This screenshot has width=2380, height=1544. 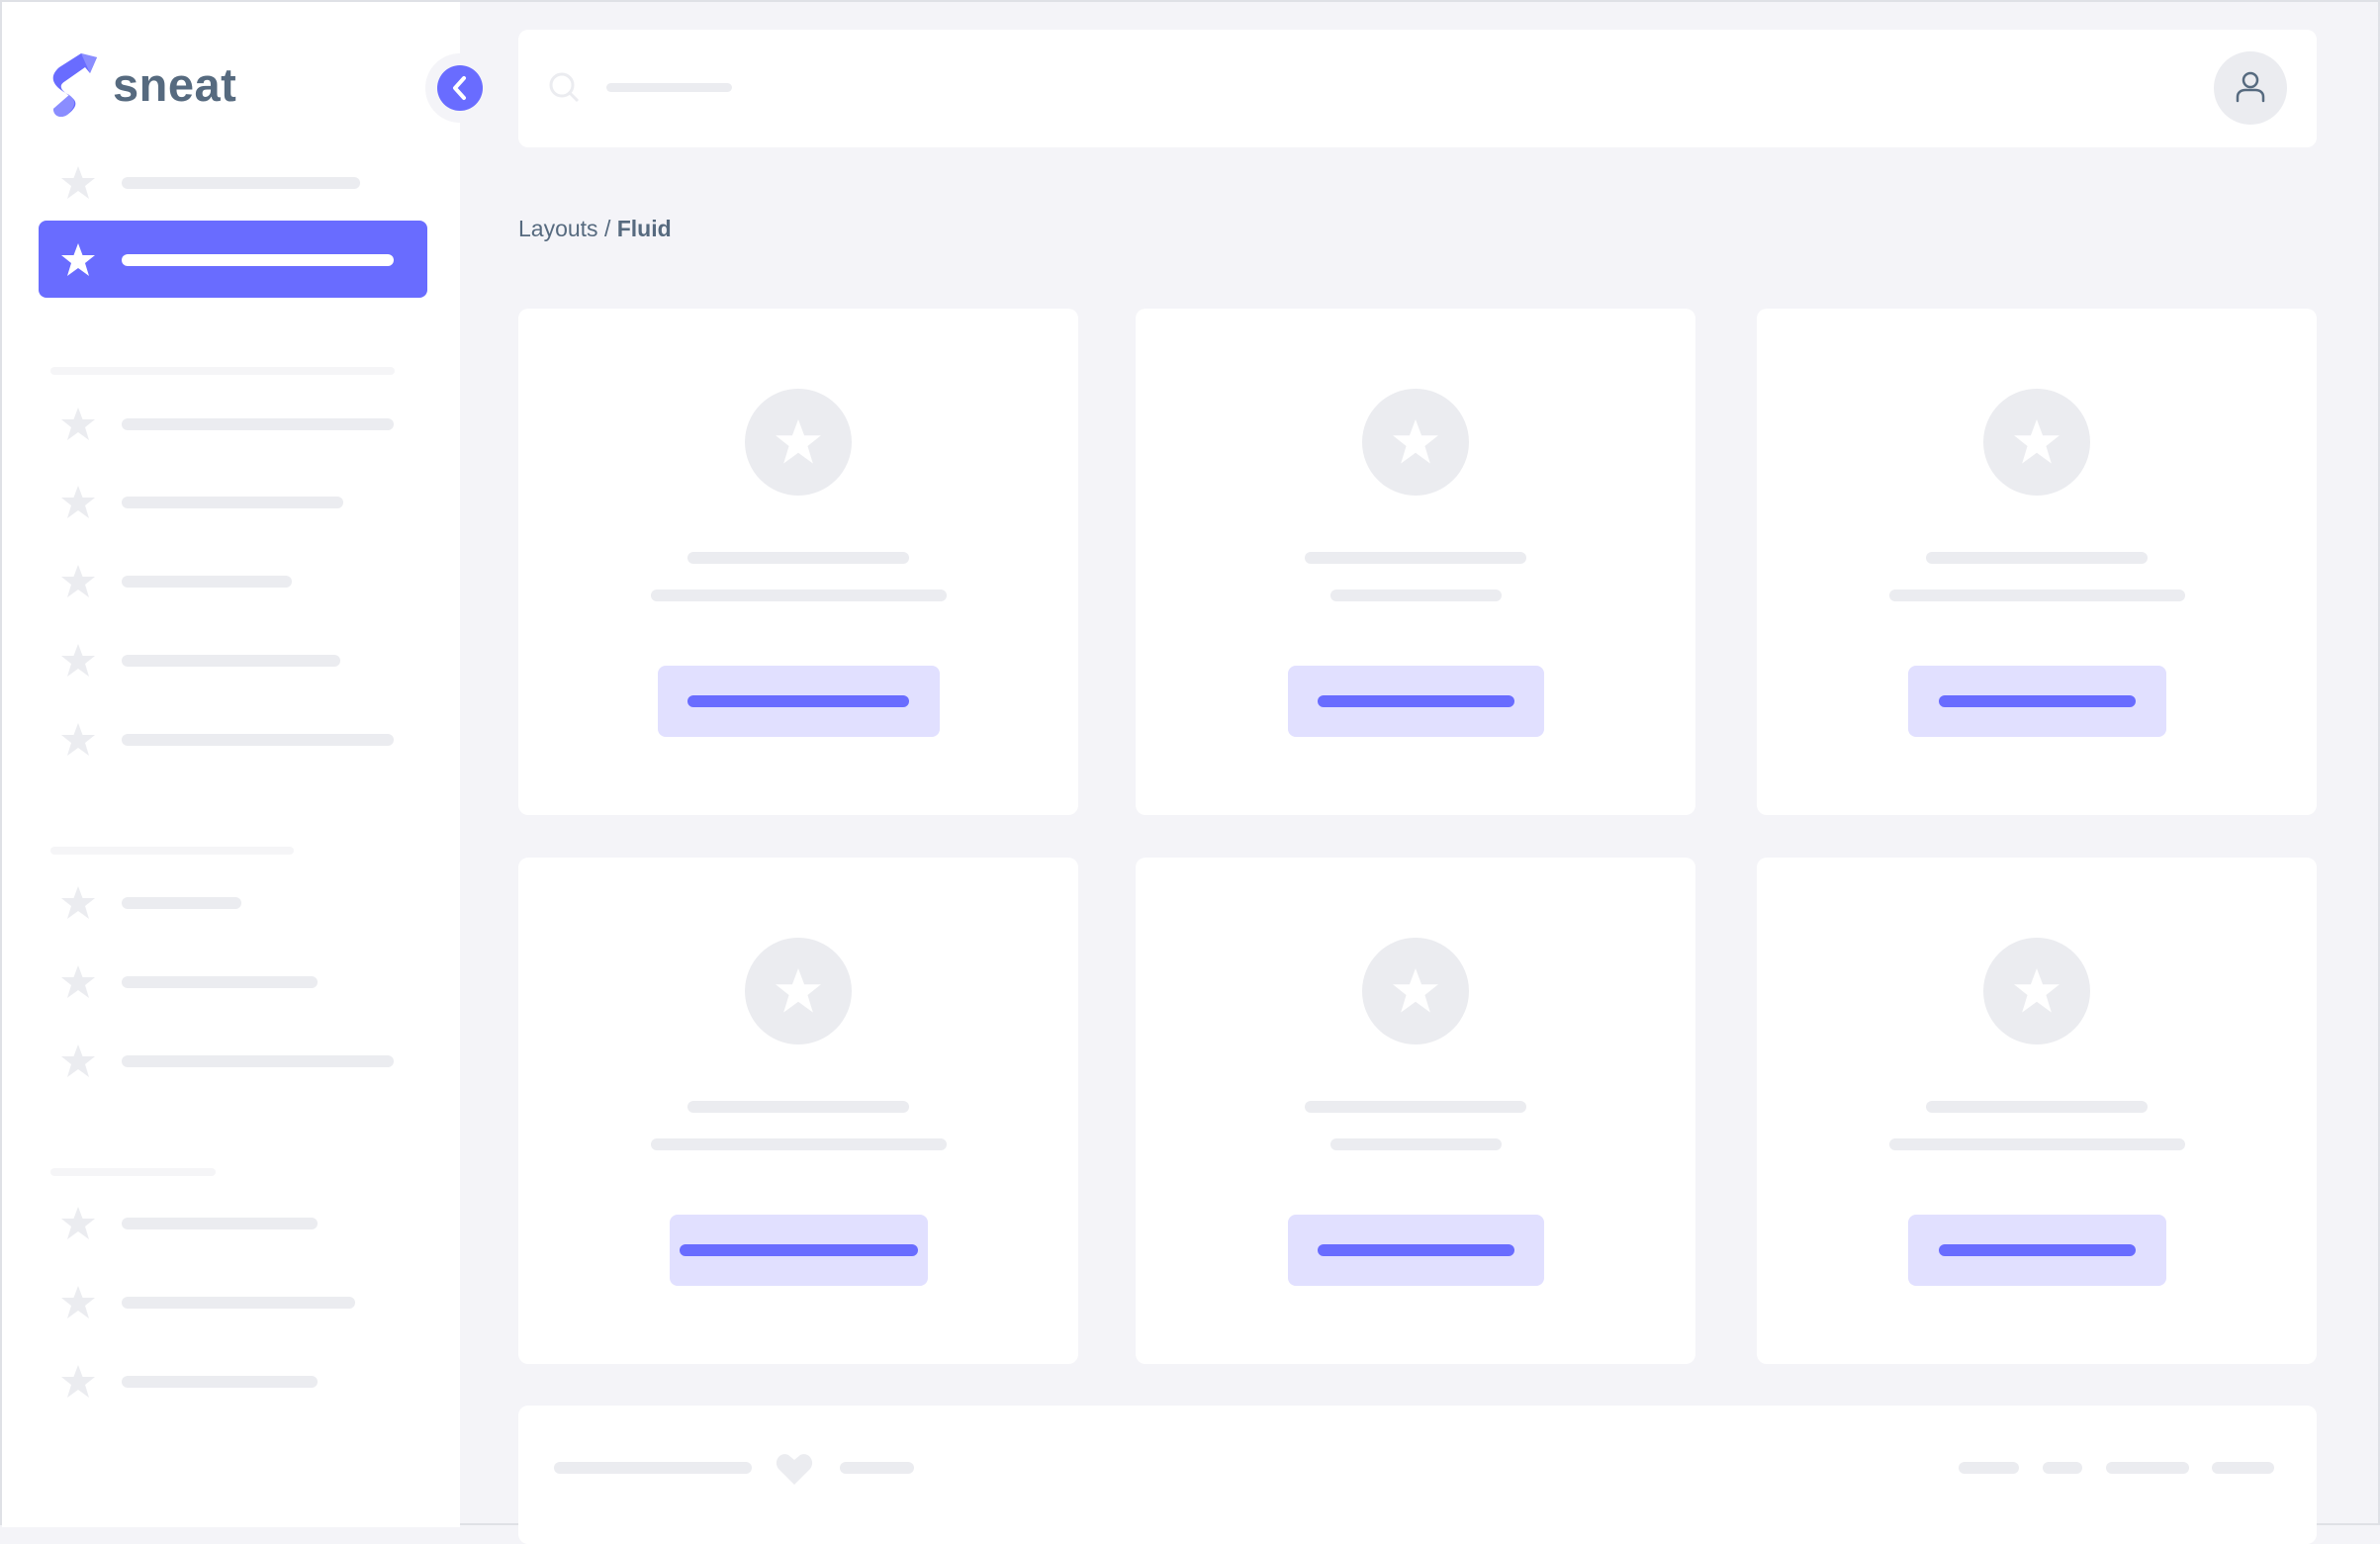 I want to click on user-icon, so click(x=2250, y=87).